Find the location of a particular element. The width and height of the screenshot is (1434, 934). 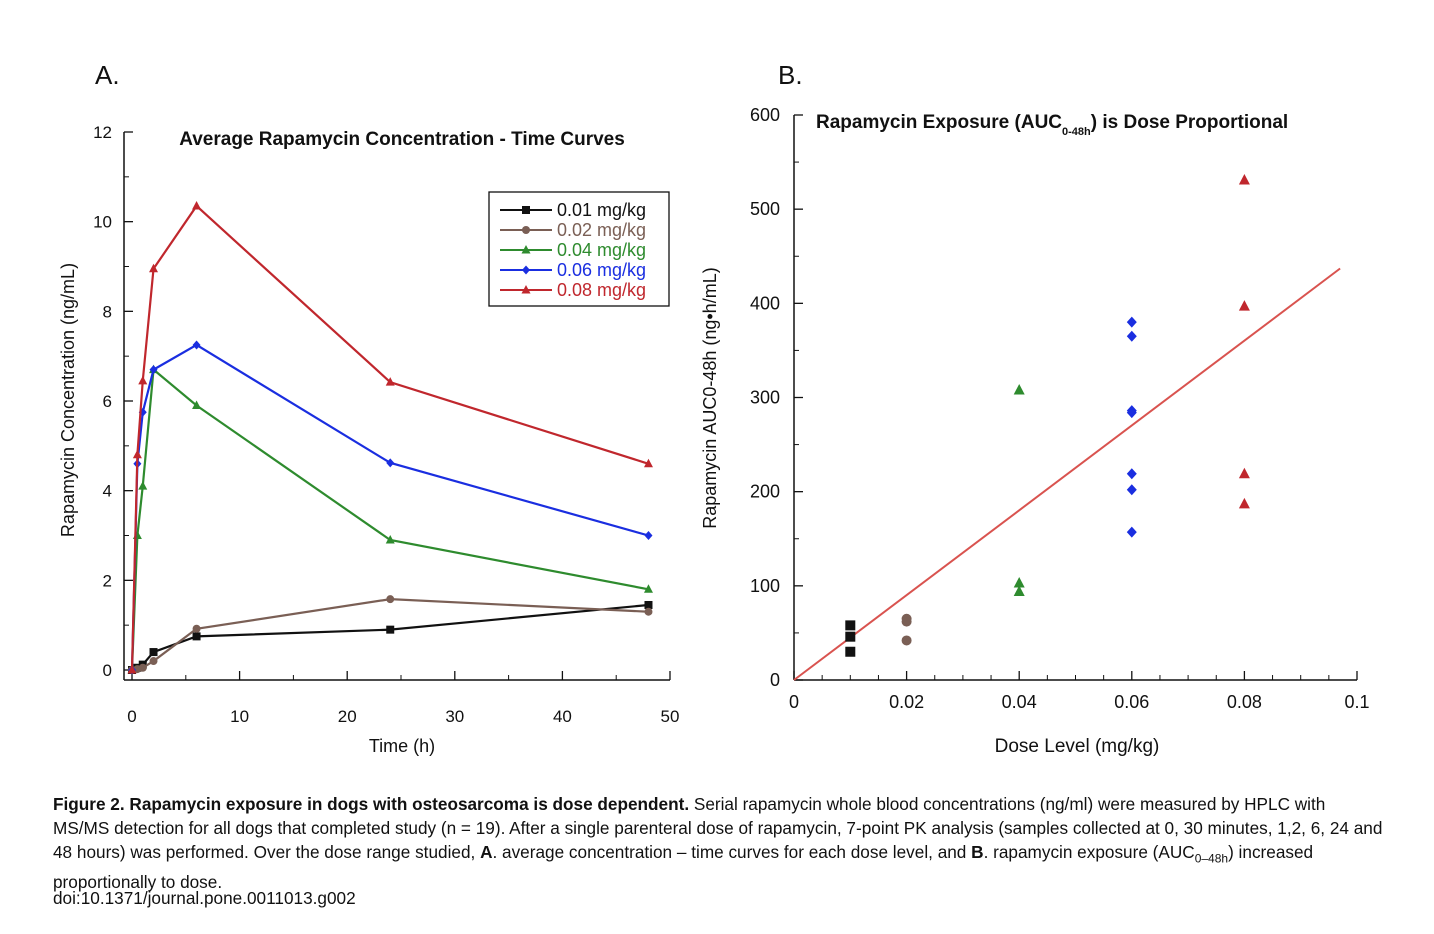

x-tick-label-a: 0 is located at coordinates (131, 716).